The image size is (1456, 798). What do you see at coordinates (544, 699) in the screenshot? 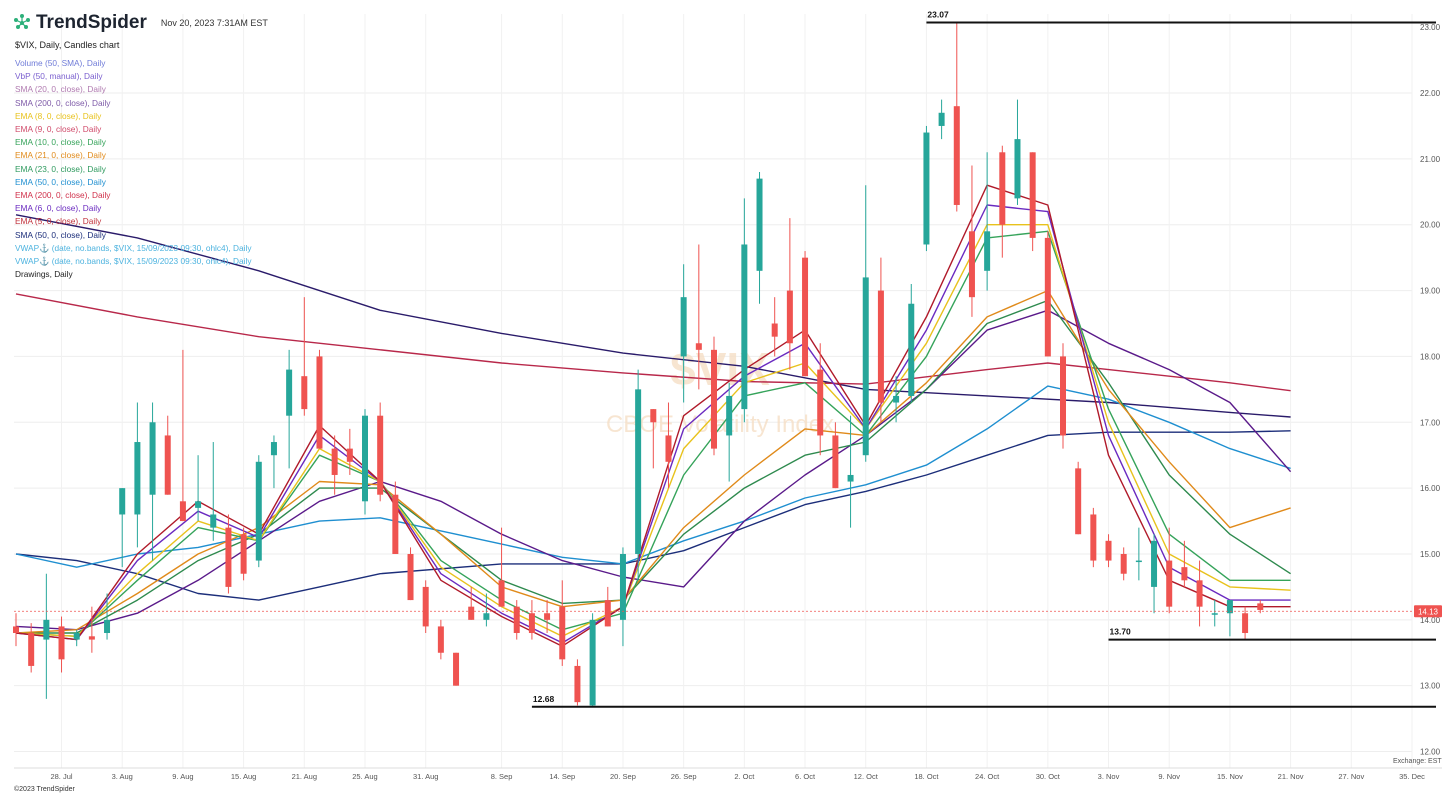
I see `level-label: 12.68` at bounding box center [544, 699].